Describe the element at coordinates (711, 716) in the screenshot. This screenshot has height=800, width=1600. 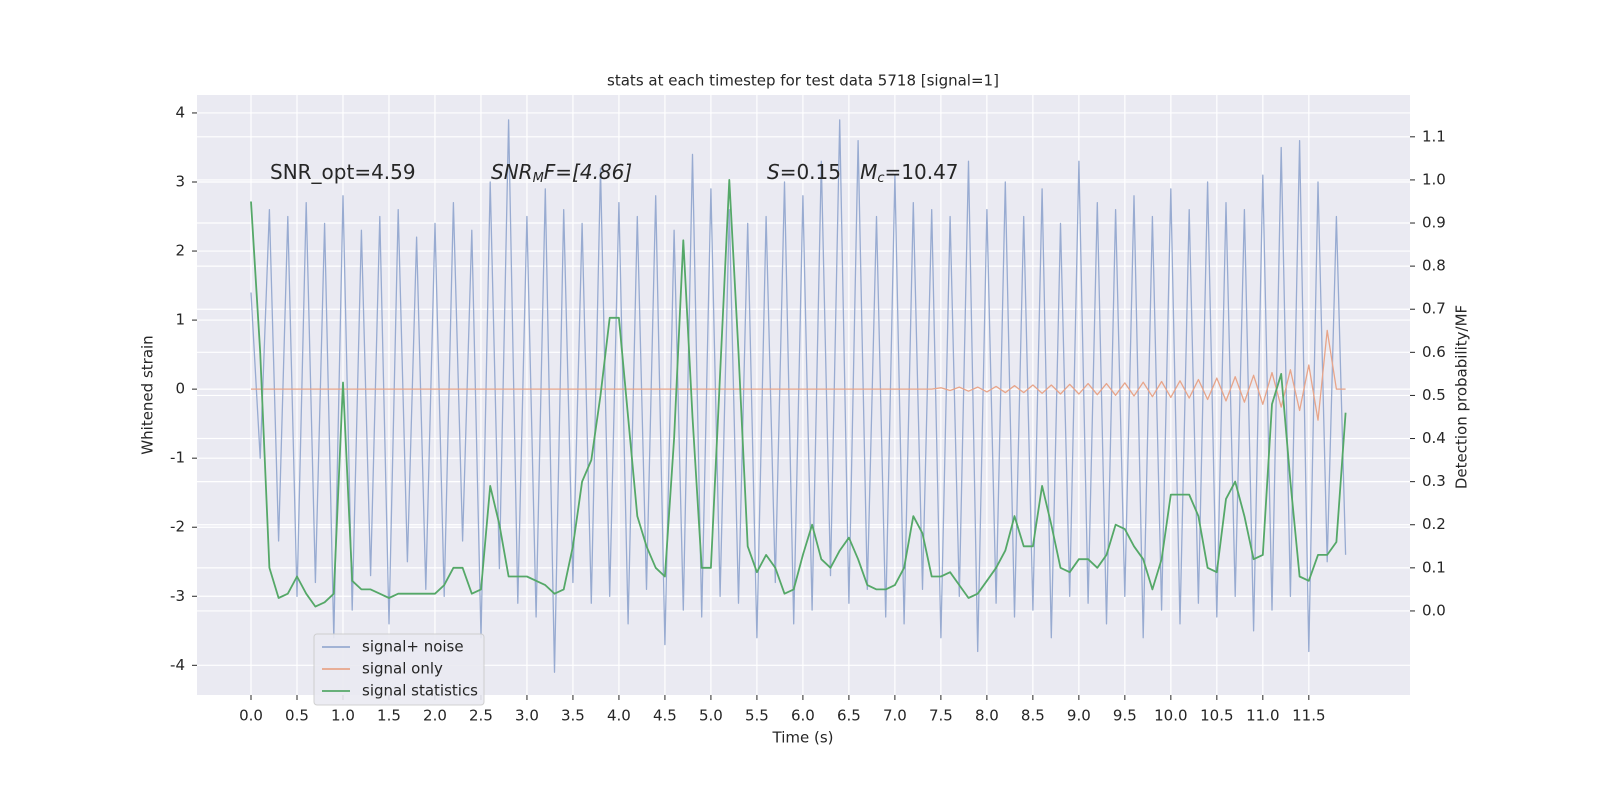
I see `x-tick-label: 5.0` at that location.